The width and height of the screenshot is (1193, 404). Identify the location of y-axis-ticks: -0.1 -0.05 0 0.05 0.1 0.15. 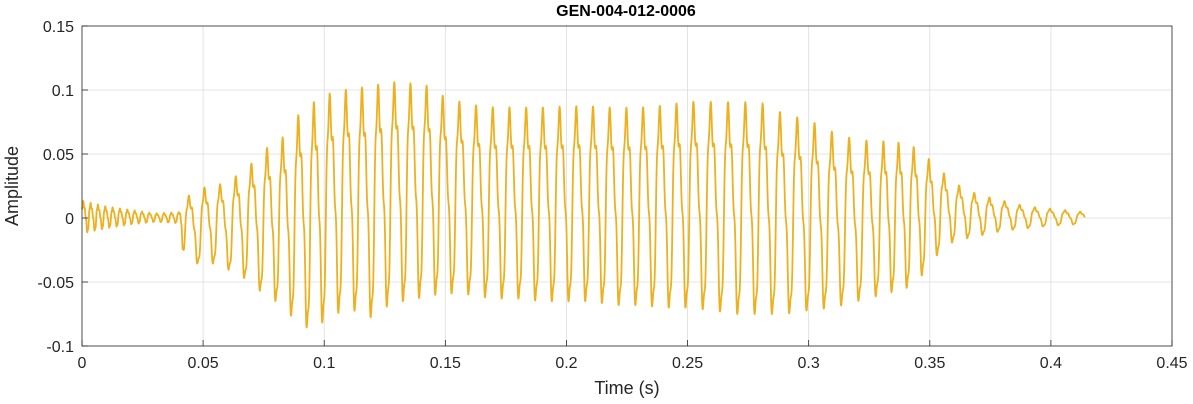
(63, 187).